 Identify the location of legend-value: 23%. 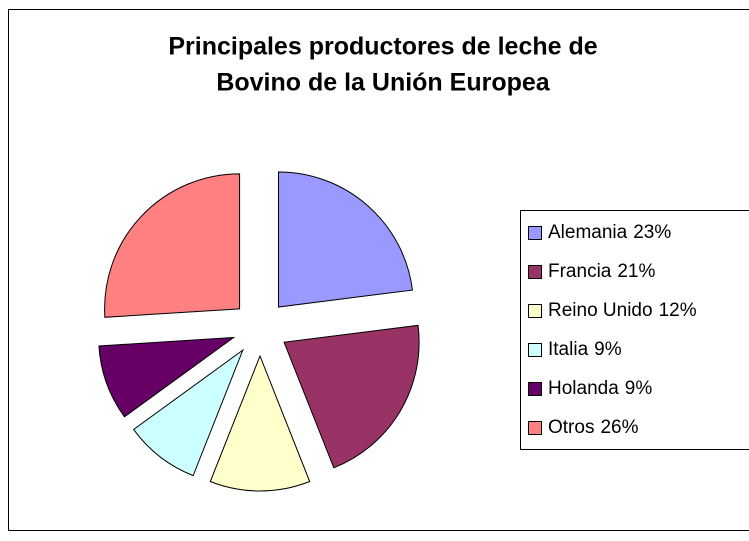
(652, 232).